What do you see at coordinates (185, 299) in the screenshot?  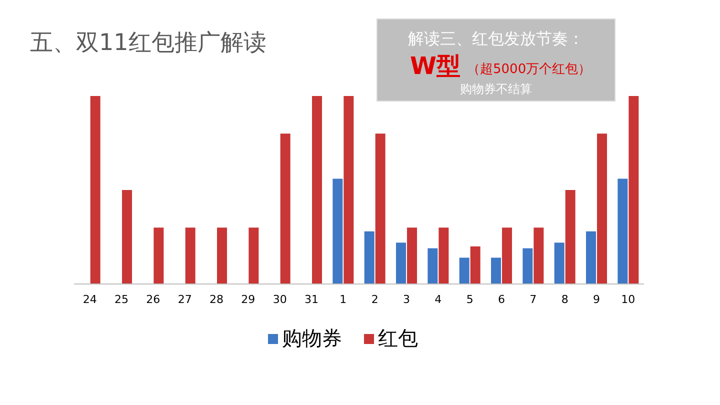 I see `x-tick-label: 27` at bounding box center [185, 299].